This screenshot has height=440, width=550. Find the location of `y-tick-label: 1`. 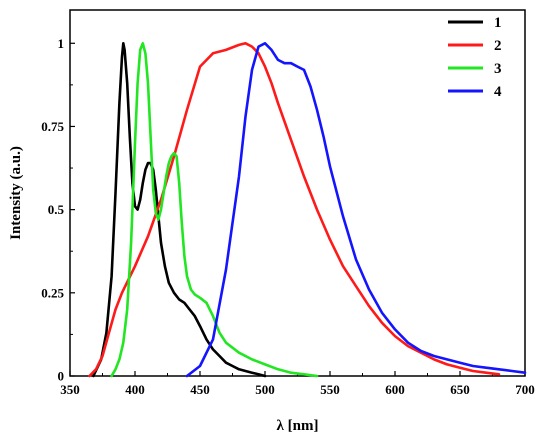

y-tick-label: 1 is located at coordinates (61, 43).